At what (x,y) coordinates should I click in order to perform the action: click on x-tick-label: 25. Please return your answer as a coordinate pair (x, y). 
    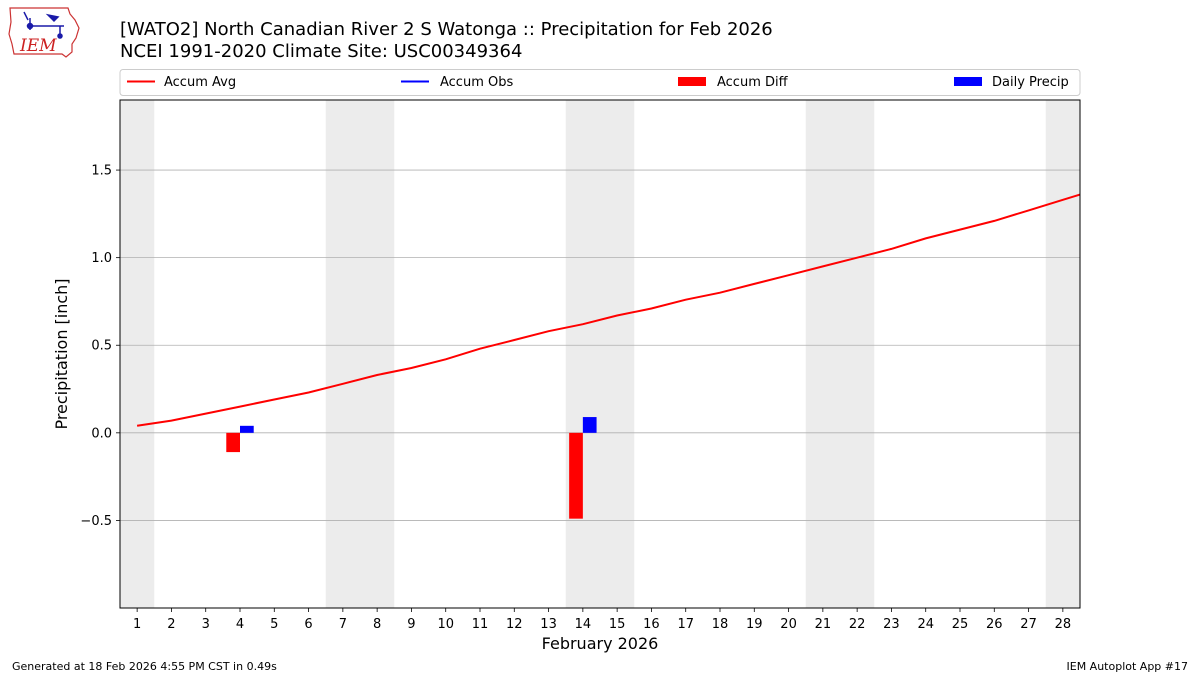
    Looking at the image, I should click on (960, 624).